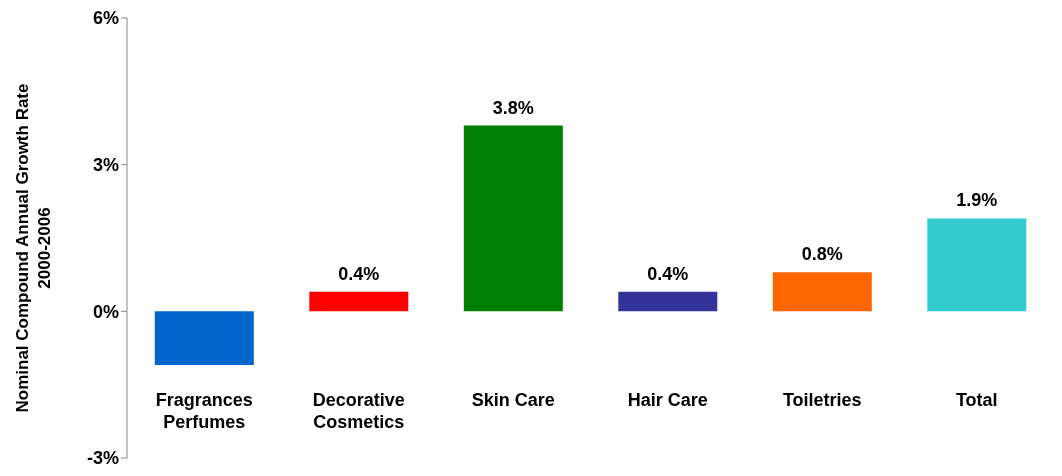 The width and height of the screenshot is (1062, 476). What do you see at coordinates (105, 18) in the screenshot?
I see `y-tick-label: 6%` at bounding box center [105, 18].